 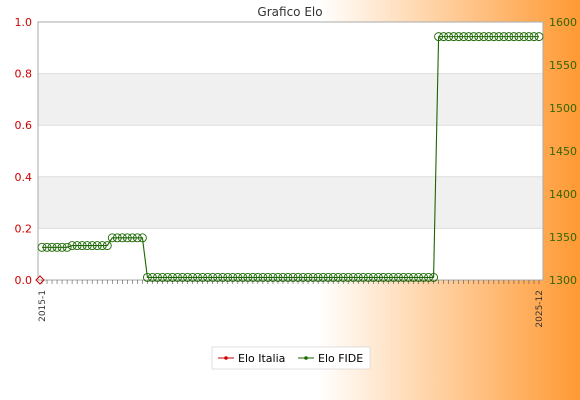 What do you see at coordinates (563, 151) in the screenshot?
I see `y-right-tick-label: 1450` at bounding box center [563, 151].